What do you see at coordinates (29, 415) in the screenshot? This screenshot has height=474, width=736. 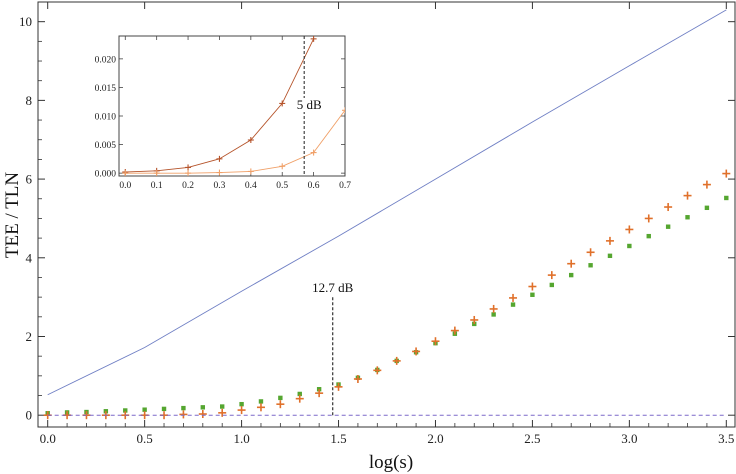 I see `y-tick-label: 0` at bounding box center [29, 415].